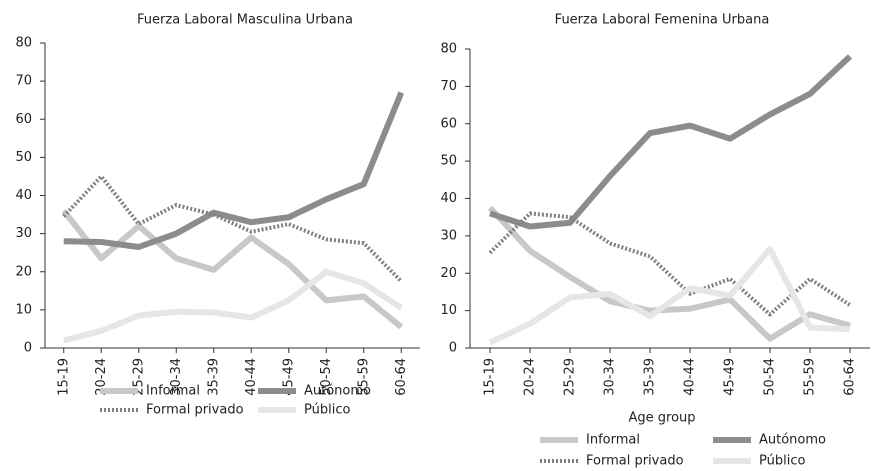  I want to click on chart-title: Fuerza Laboral Masculina Urbana, so click(245, 20).